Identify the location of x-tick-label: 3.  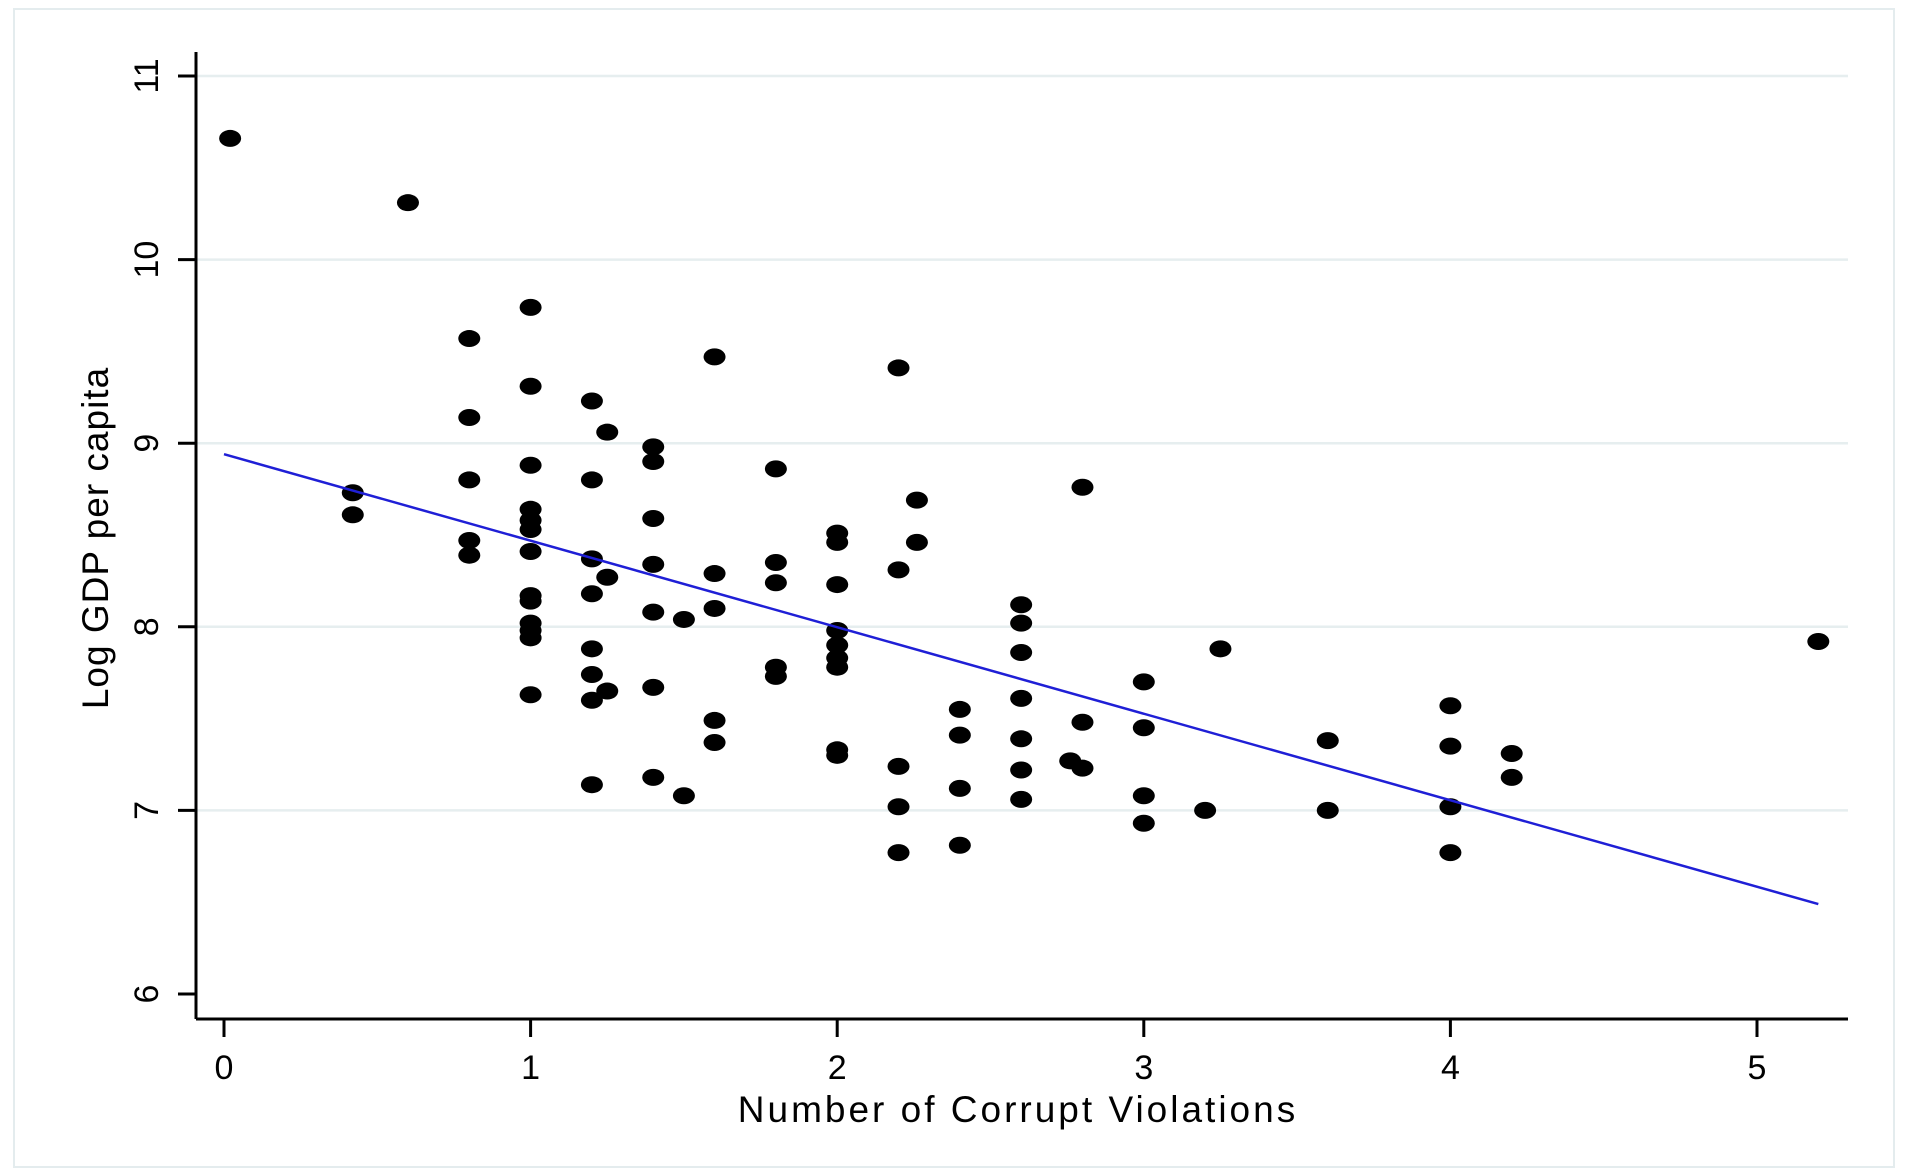
(1143, 1068).